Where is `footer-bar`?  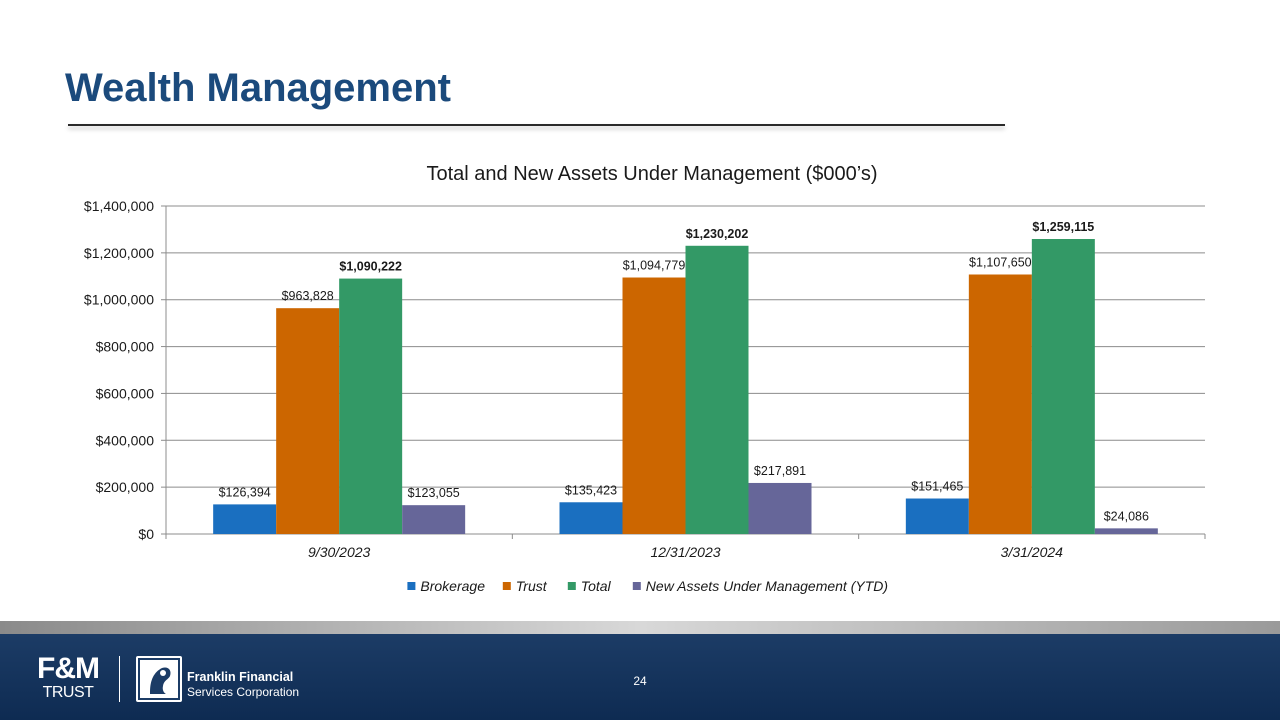 footer-bar is located at coordinates (640, 677).